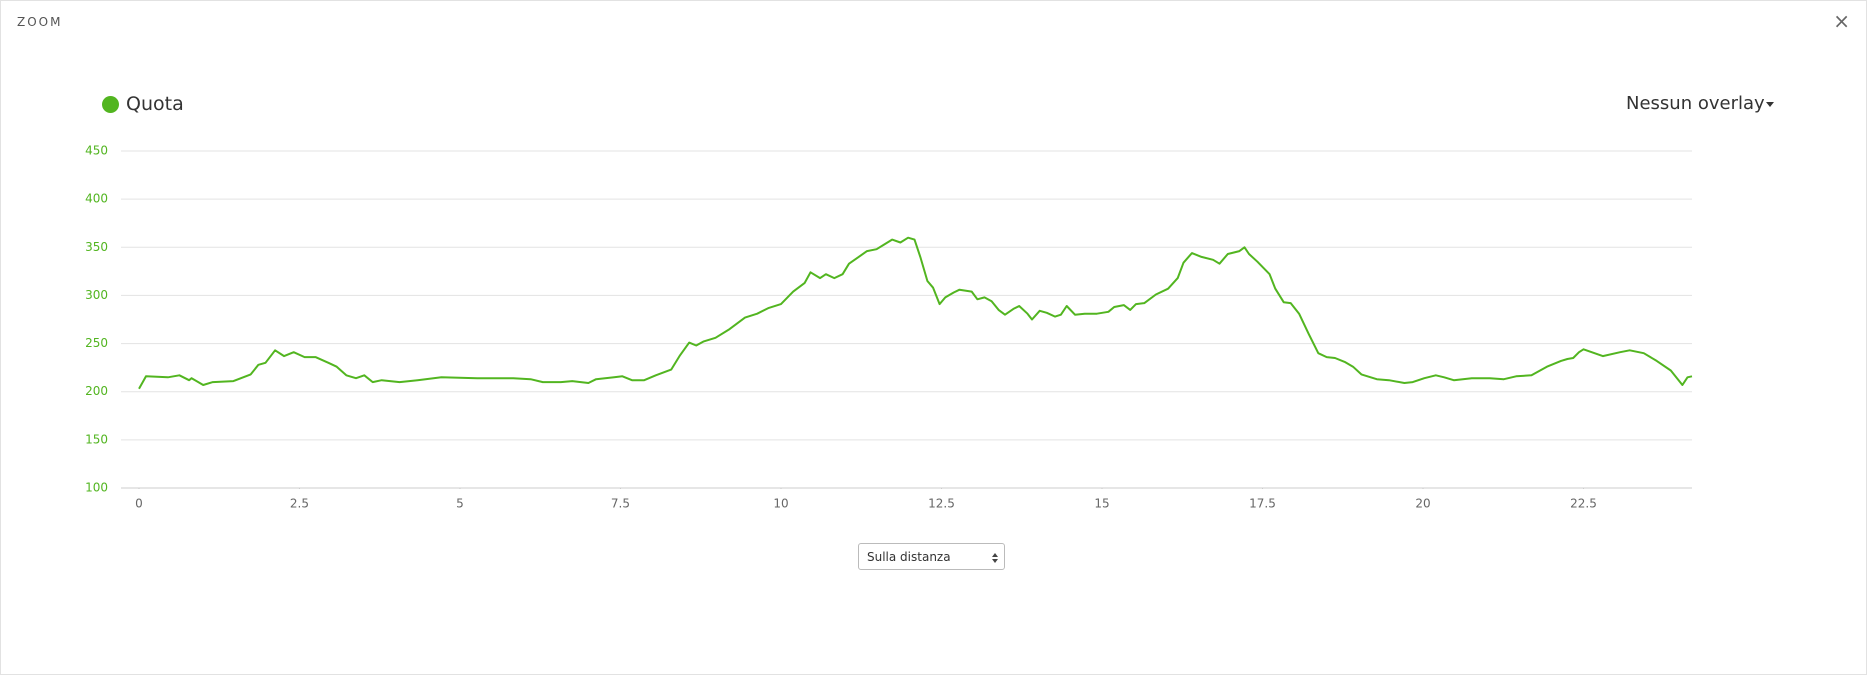 The height and width of the screenshot is (675, 1867). I want to click on y-tick-label: 400, so click(96, 199).